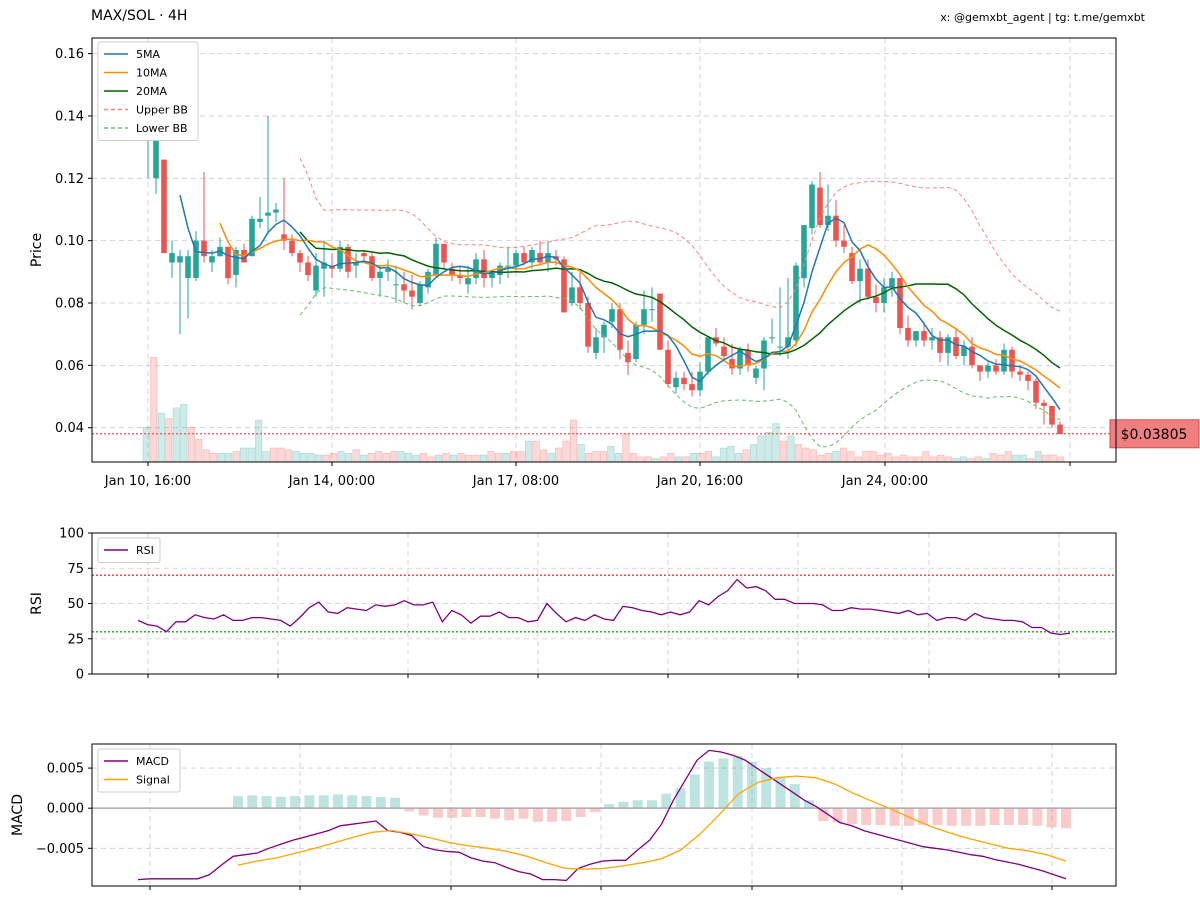  I want to click on rsi-ytick-label: 50, so click(75, 604).